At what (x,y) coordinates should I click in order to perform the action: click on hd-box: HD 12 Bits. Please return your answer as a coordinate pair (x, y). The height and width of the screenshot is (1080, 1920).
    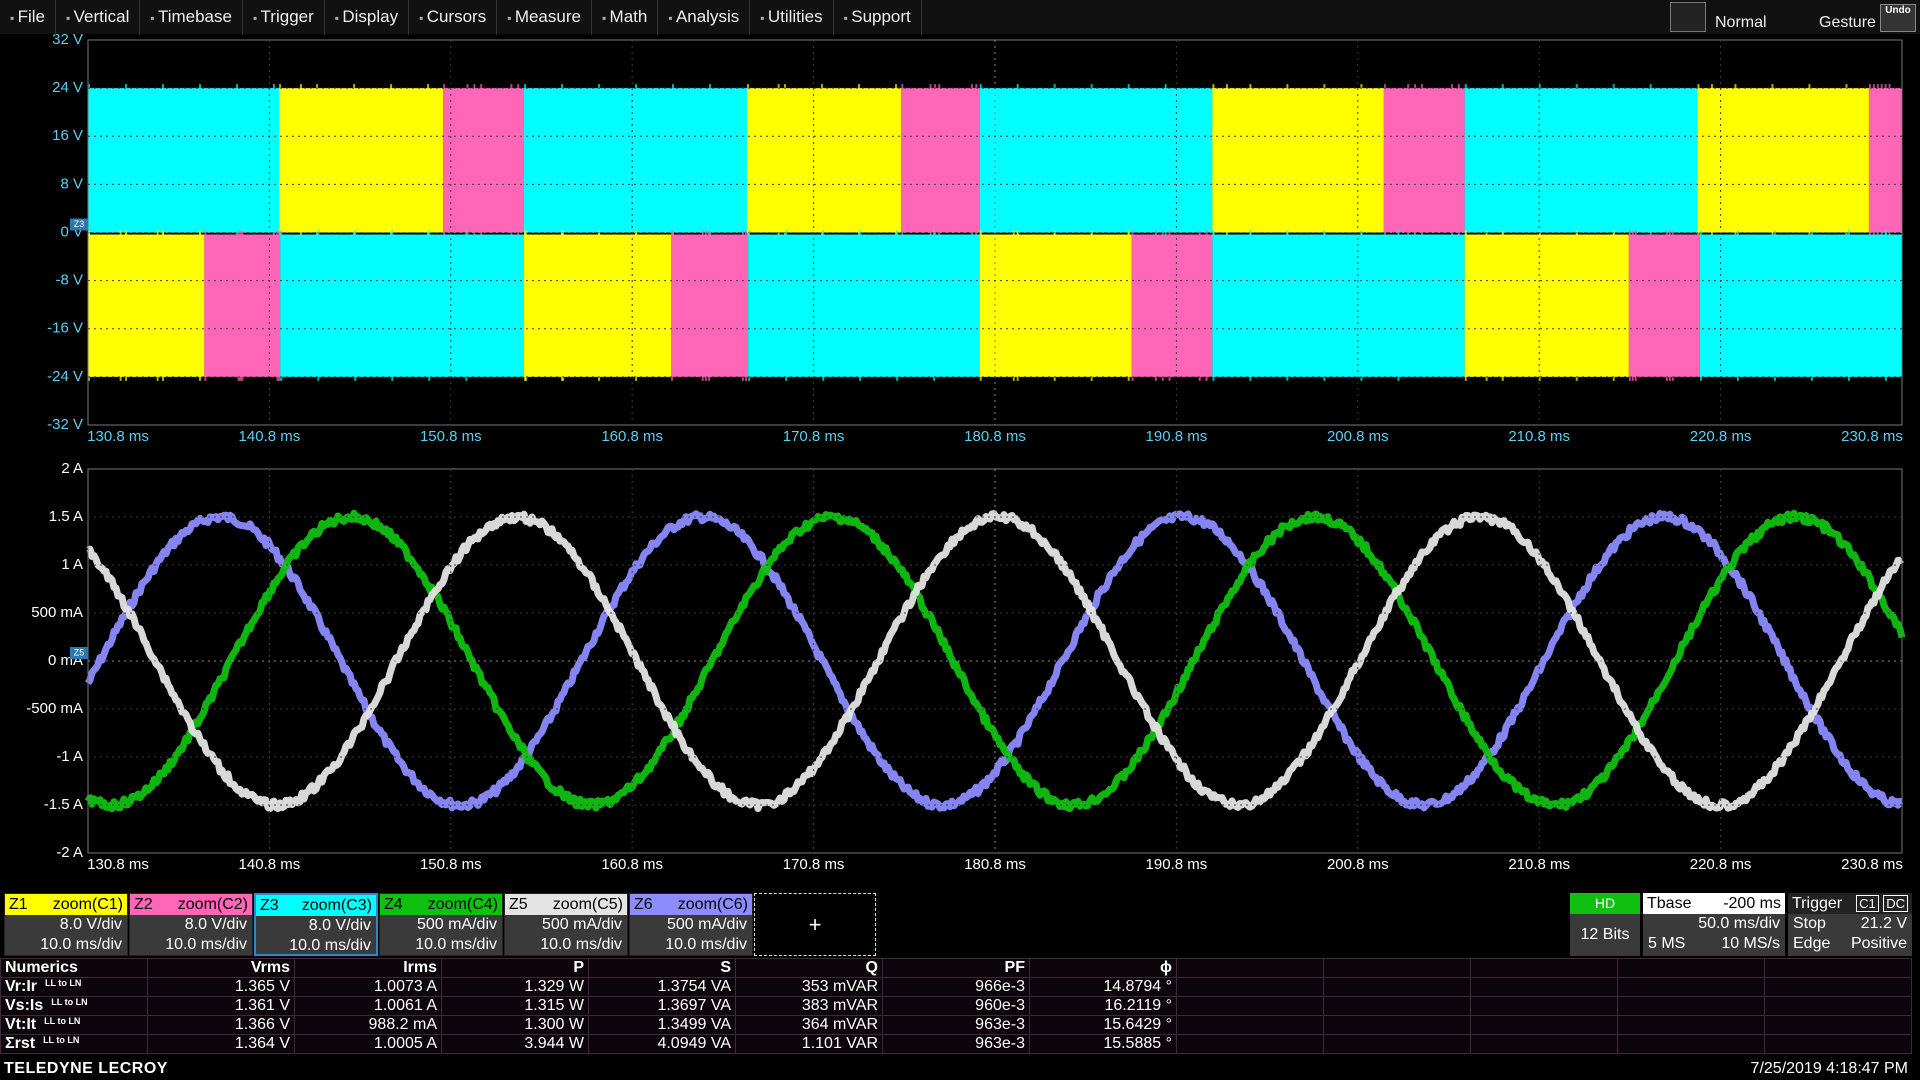
    Looking at the image, I should click on (1605, 924).